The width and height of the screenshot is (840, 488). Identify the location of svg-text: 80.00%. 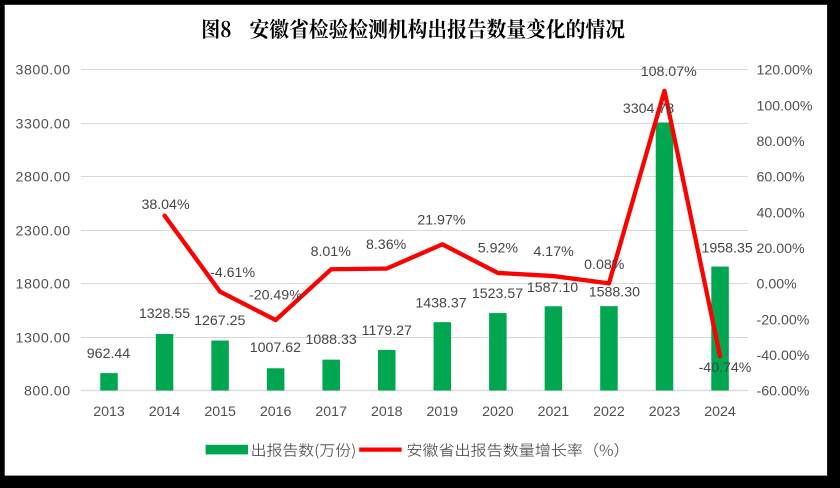
(781, 142).